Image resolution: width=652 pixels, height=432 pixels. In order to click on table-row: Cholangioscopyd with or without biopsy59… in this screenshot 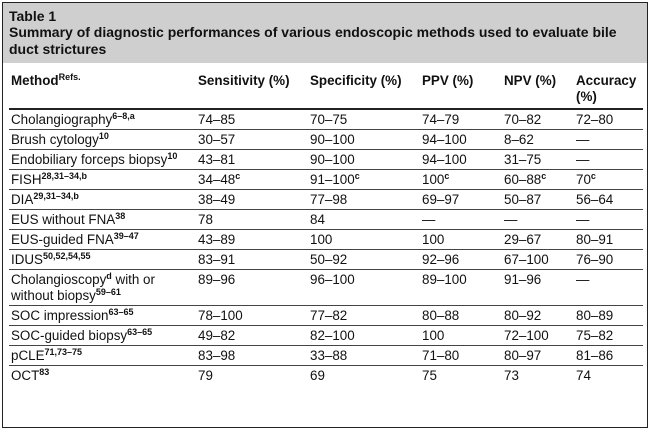, I will do `click(326, 288)`.